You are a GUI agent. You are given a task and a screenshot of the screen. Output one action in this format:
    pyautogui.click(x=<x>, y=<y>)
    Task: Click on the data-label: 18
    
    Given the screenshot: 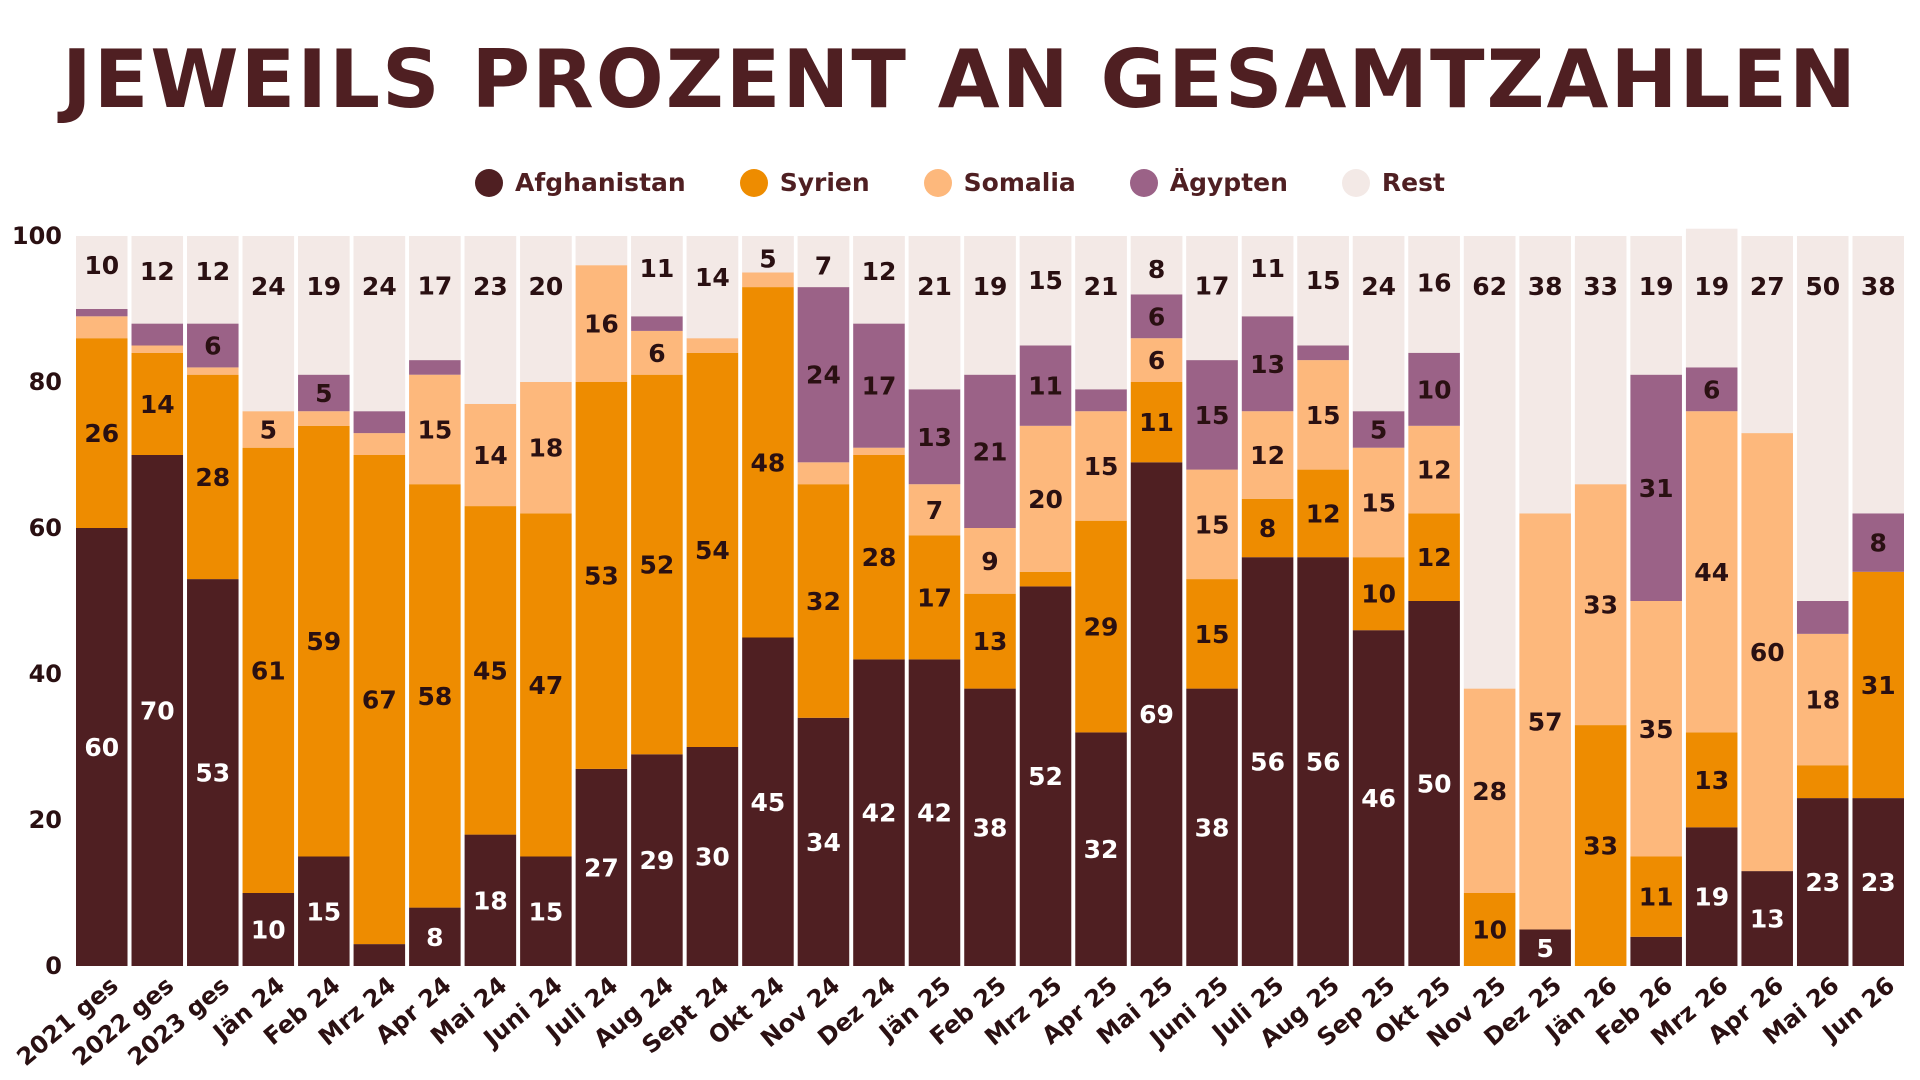 What is the action you would take?
    pyautogui.click(x=490, y=900)
    